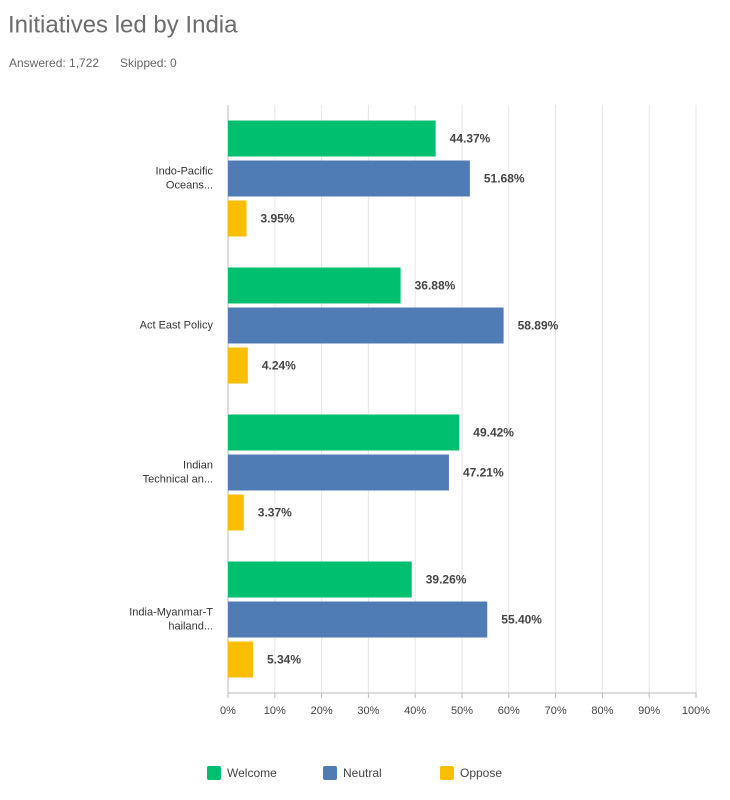  Describe the element at coordinates (493, 433) in the screenshot. I see `data-label: 49.42%` at that location.